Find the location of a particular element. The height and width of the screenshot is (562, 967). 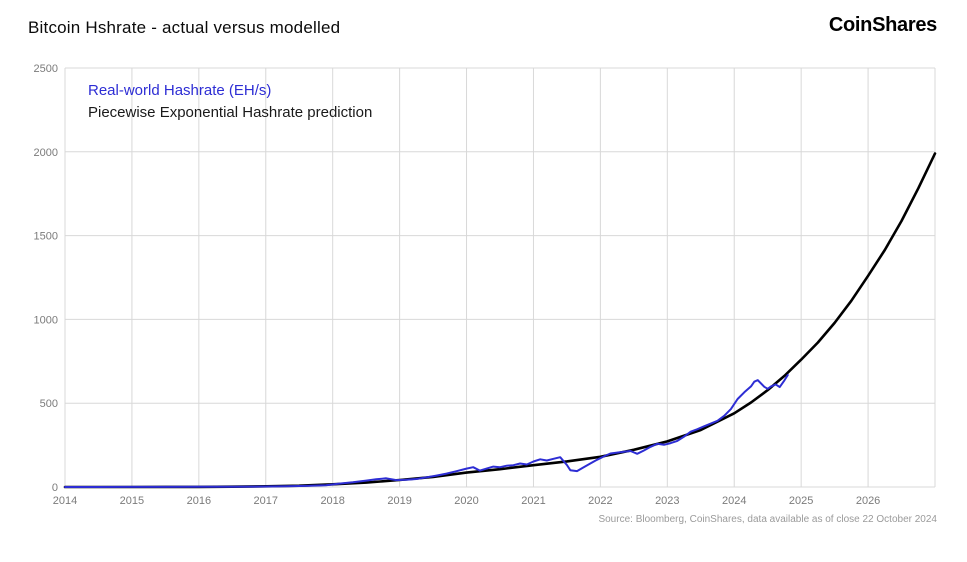

svg-text: 2500 is located at coordinates (46, 69).